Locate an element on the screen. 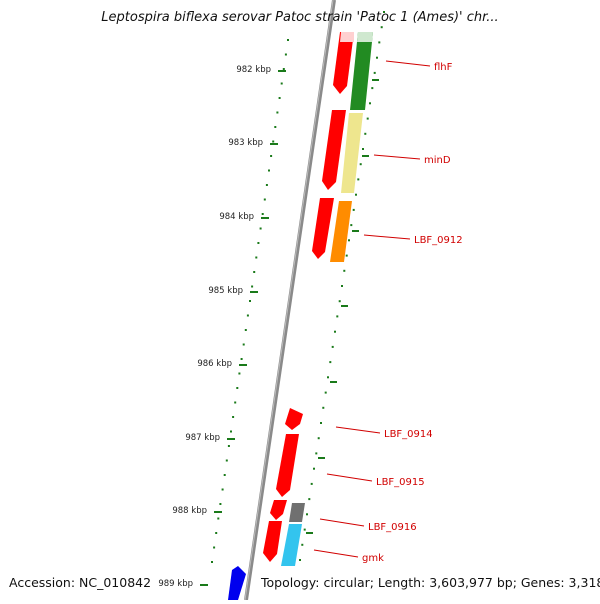  tick-label: 984 kbp is located at coordinates (236, 217).